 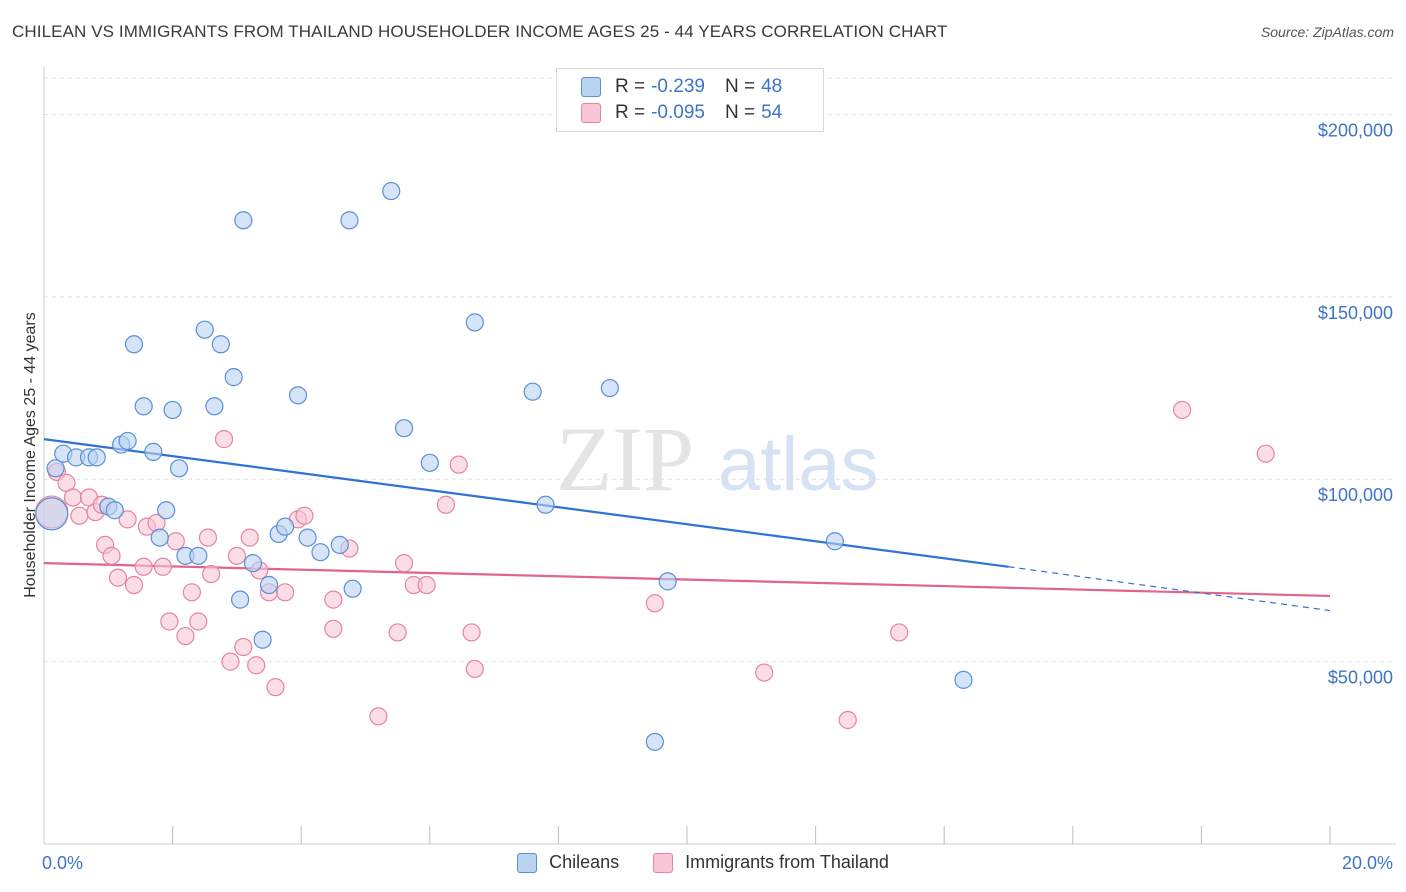 I want to click on trend-line-thailand, so click(x=687, y=580).